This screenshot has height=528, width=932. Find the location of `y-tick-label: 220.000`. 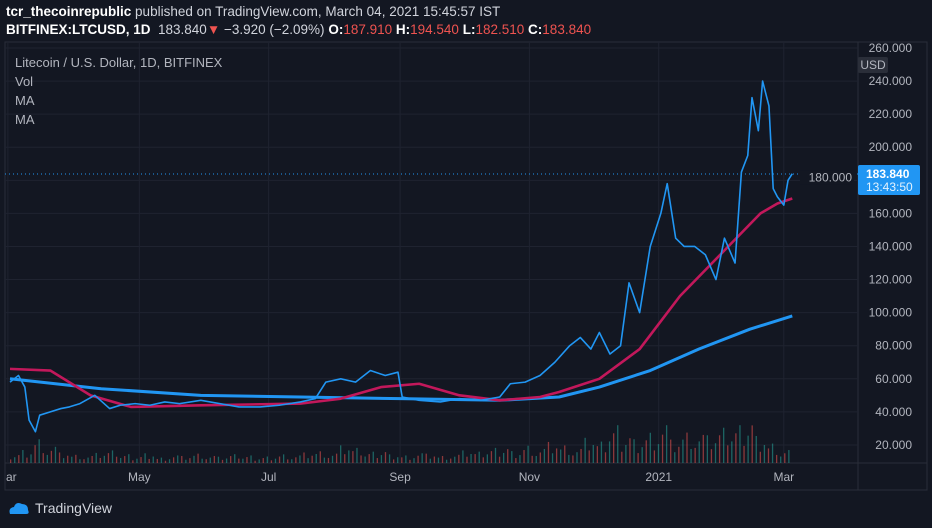

y-tick-label: 220.000 is located at coordinates (891, 114).